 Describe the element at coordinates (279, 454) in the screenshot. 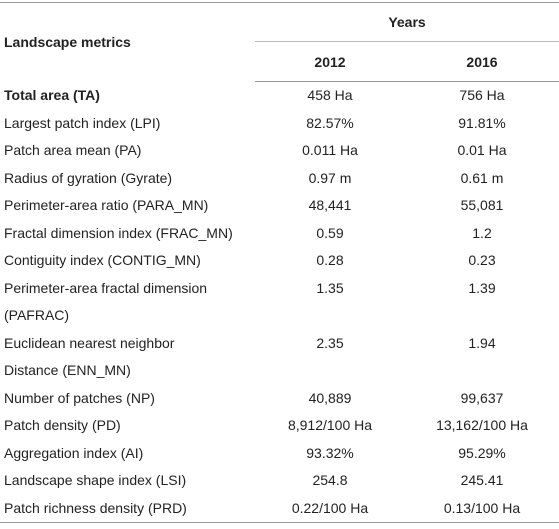

I see `table-row: Aggregation index (AI) 93.32% 95.29%` at that location.